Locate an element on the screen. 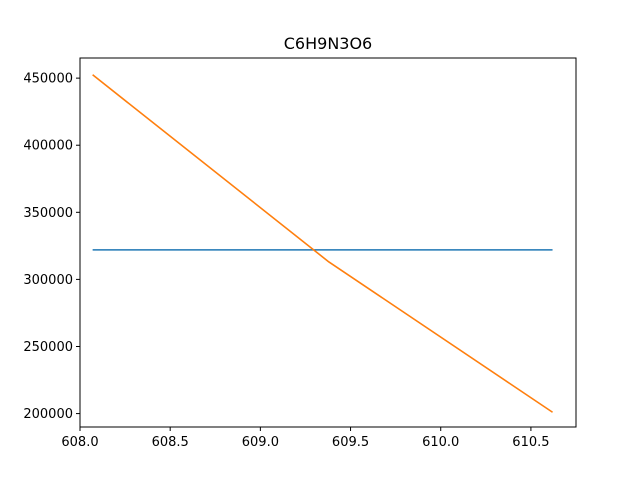  y-tick-label: 450000 is located at coordinates (48, 79).